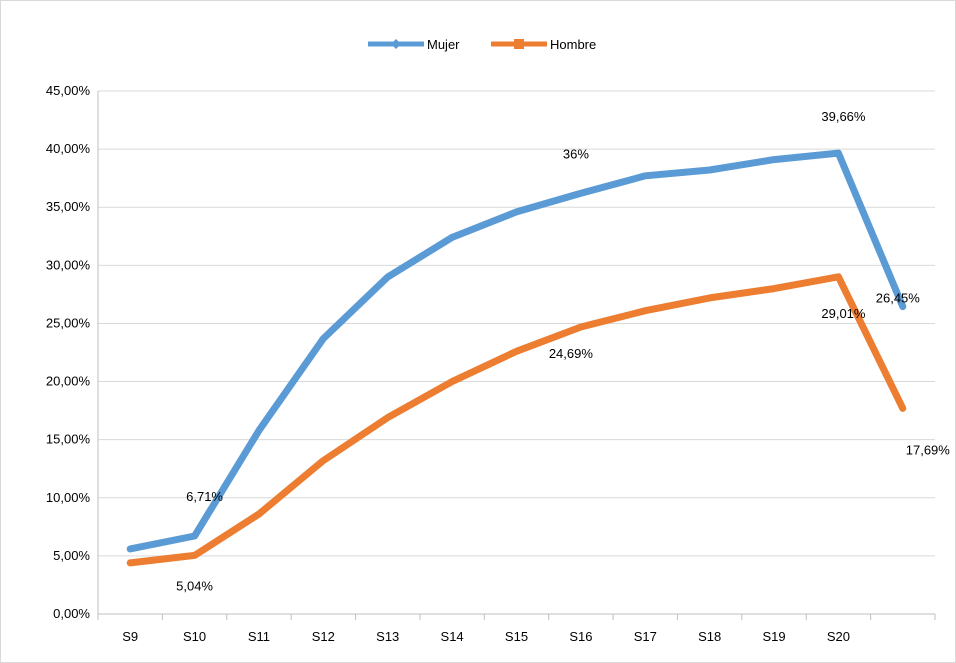  Describe the element at coordinates (68, 264) in the screenshot. I see `y-tick-label: 30,00%` at that location.